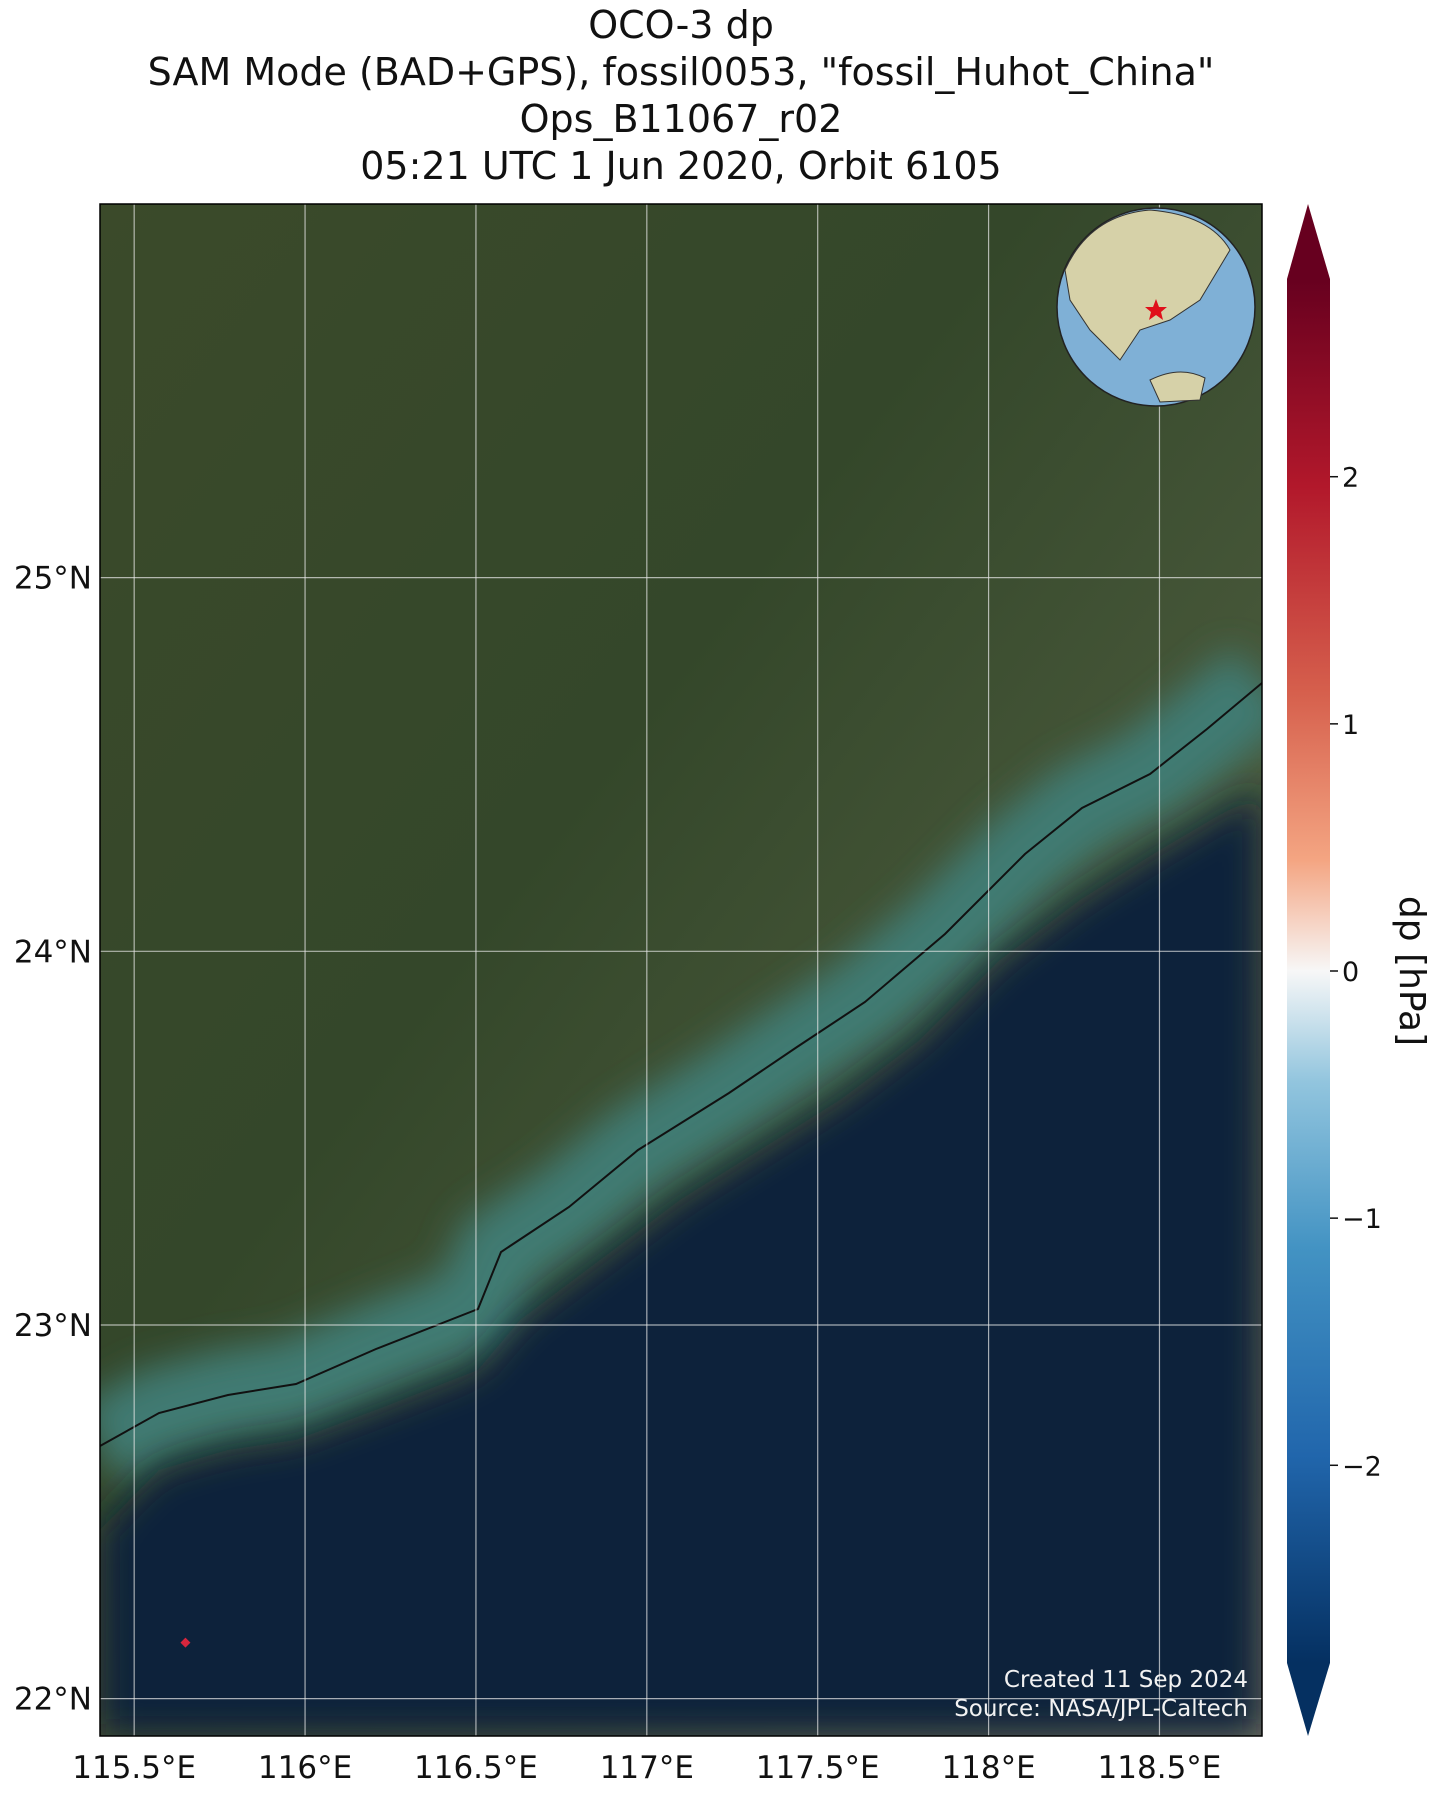 The width and height of the screenshot is (1446, 1795). I want to click on credit: Created 11 Sep 2024, so click(1126, 1680).